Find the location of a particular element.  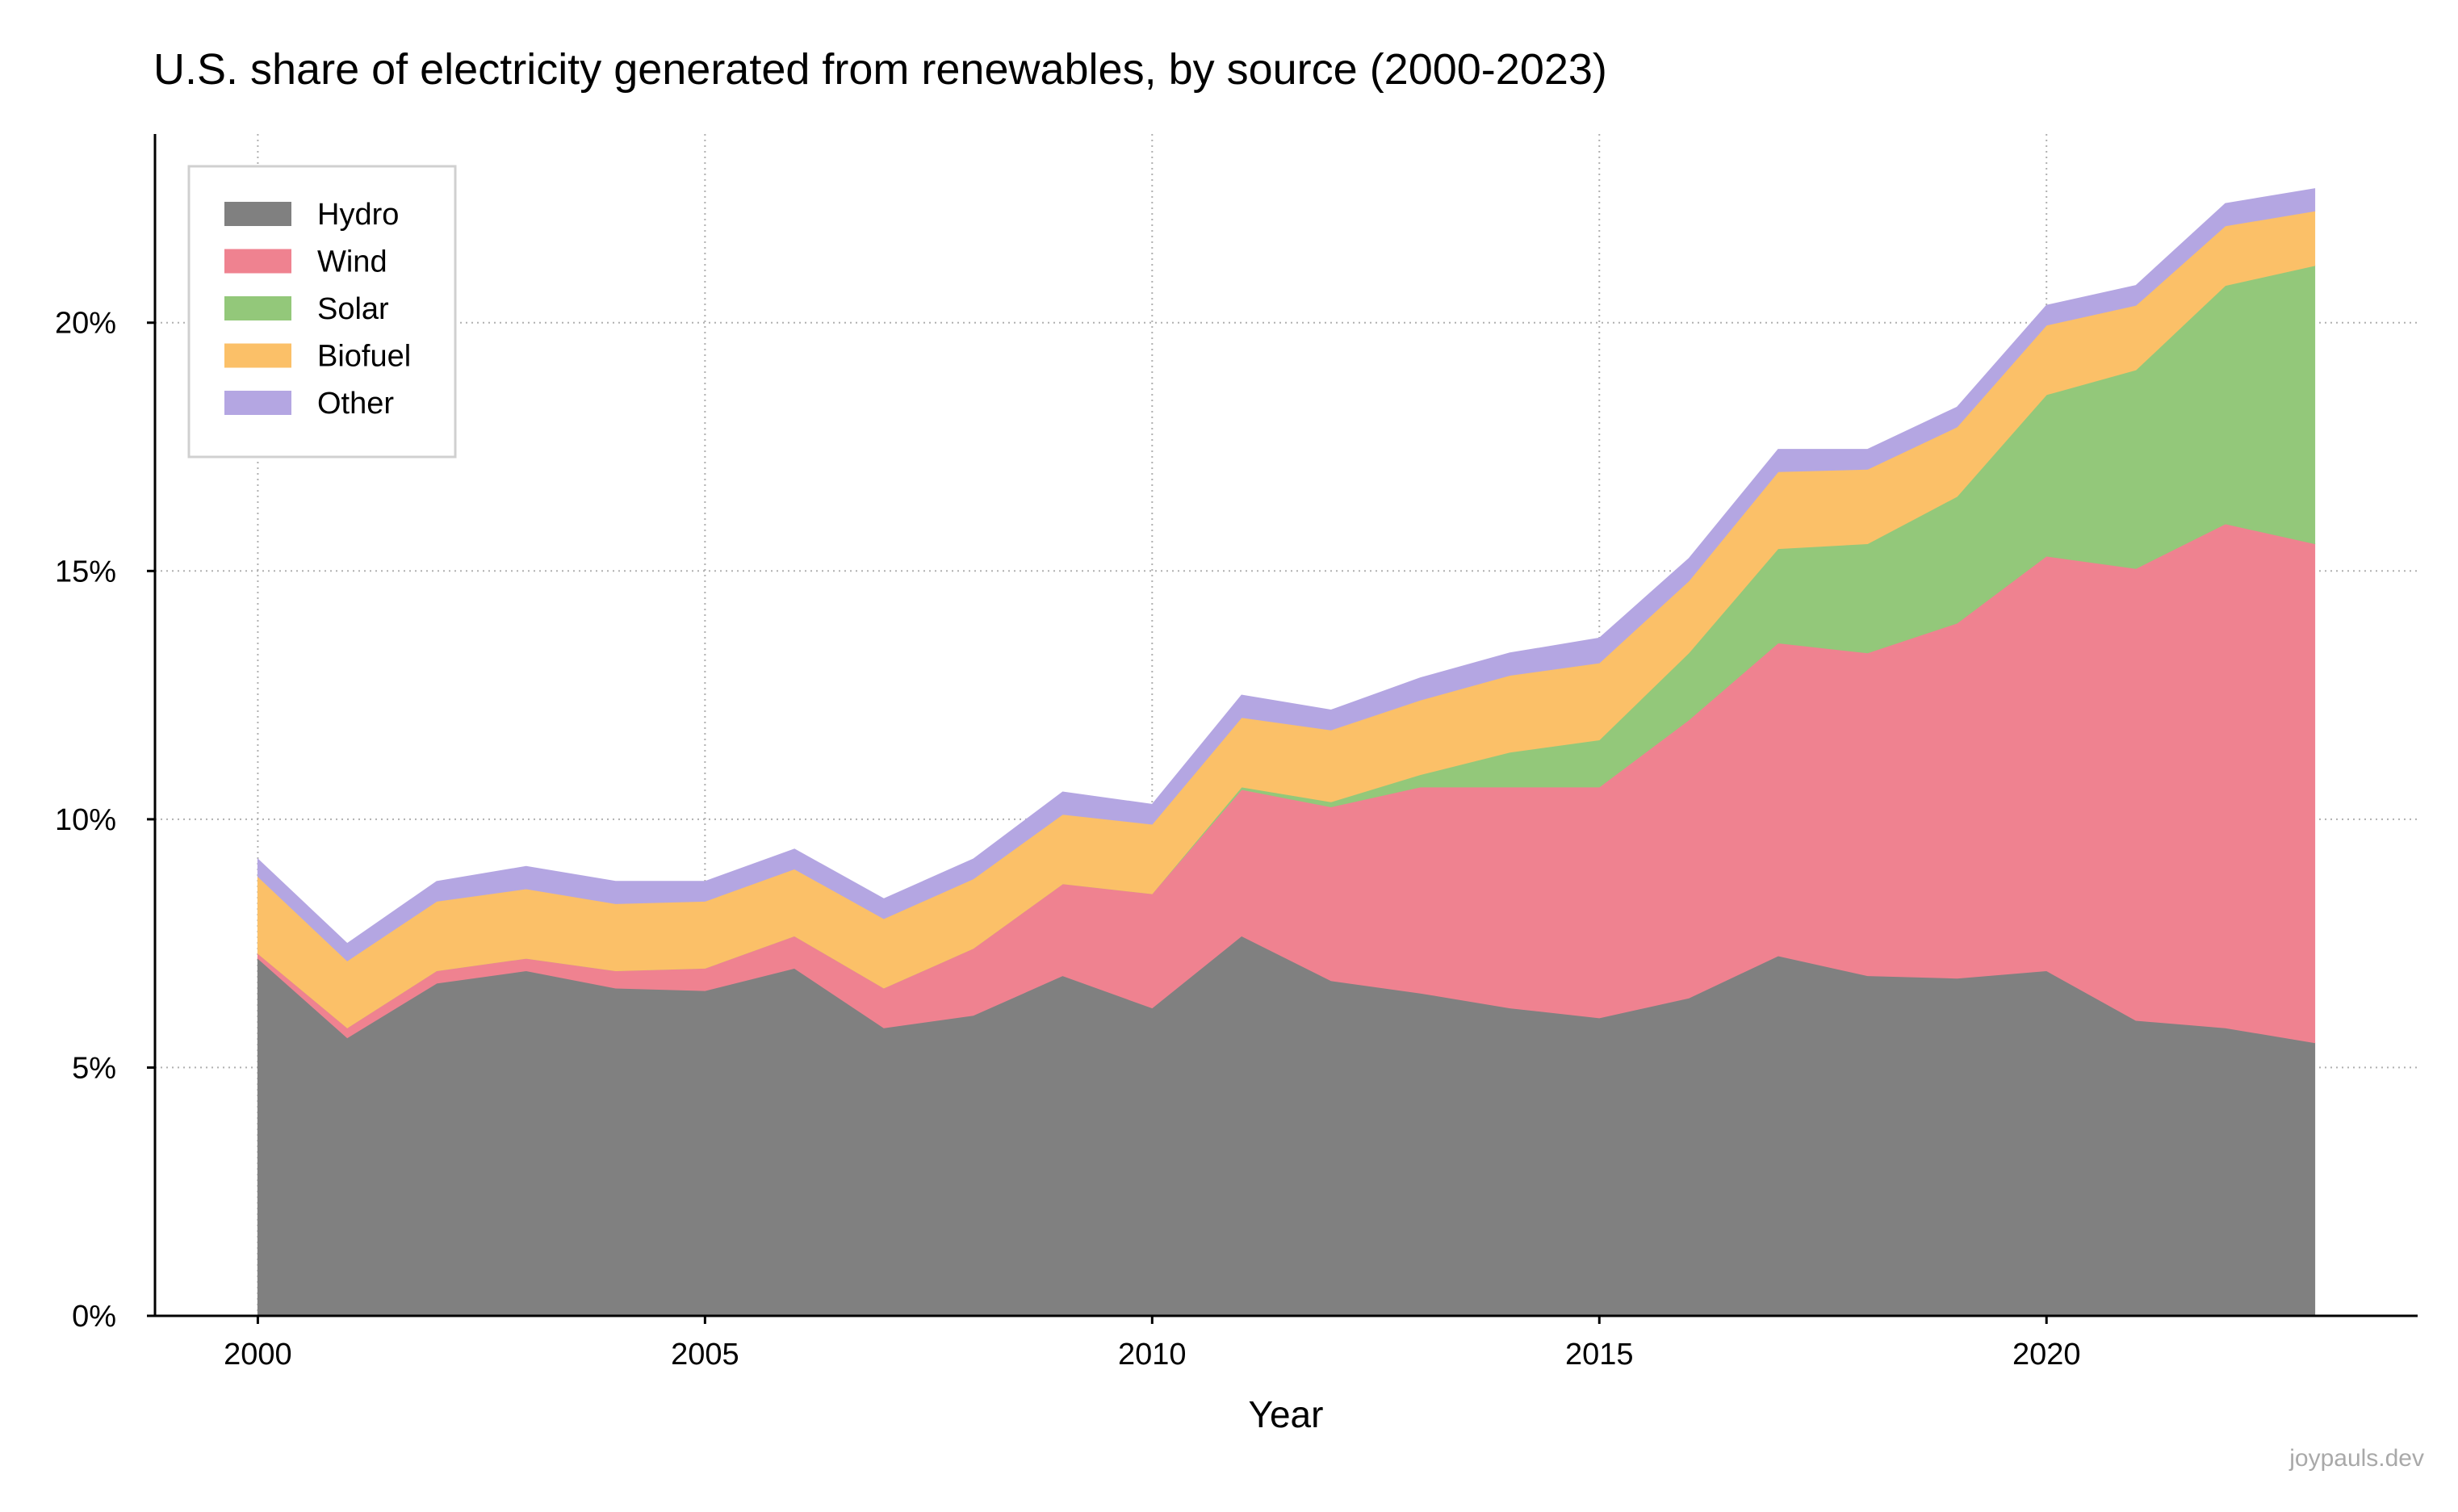

y-tick-label: 0% is located at coordinates (94, 1317).